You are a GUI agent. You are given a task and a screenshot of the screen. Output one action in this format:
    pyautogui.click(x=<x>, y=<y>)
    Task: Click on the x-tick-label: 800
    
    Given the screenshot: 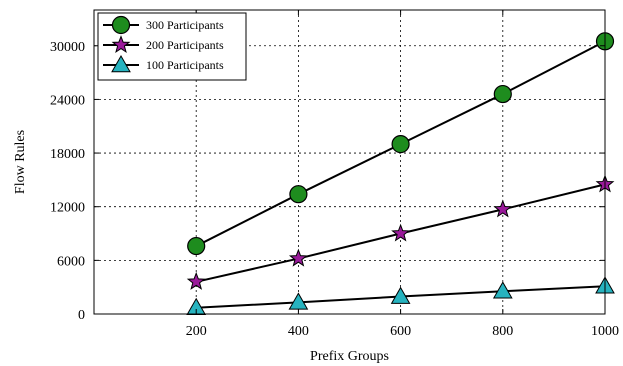 What is the action you would take?
    pyautogui.click(x=502, y=331)
    